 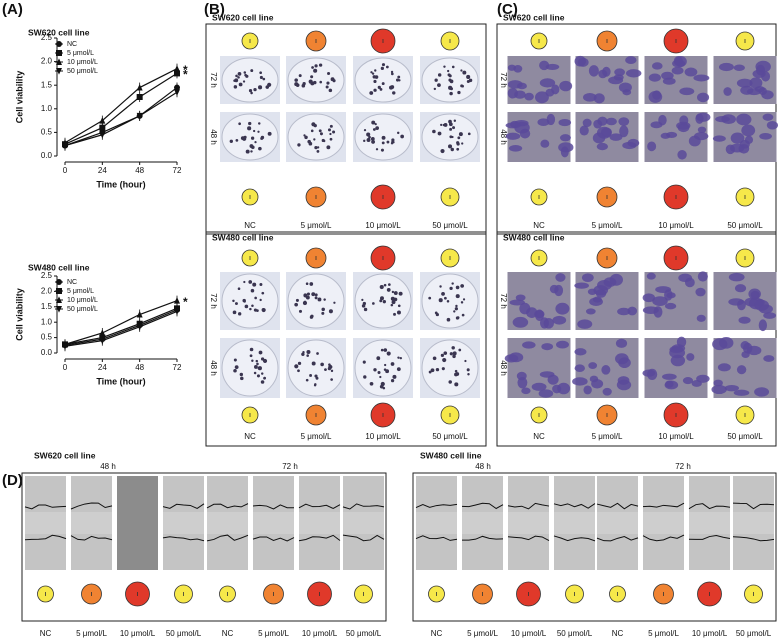 I want to click on x-tick-label: 72, so click(x=177, y=367).